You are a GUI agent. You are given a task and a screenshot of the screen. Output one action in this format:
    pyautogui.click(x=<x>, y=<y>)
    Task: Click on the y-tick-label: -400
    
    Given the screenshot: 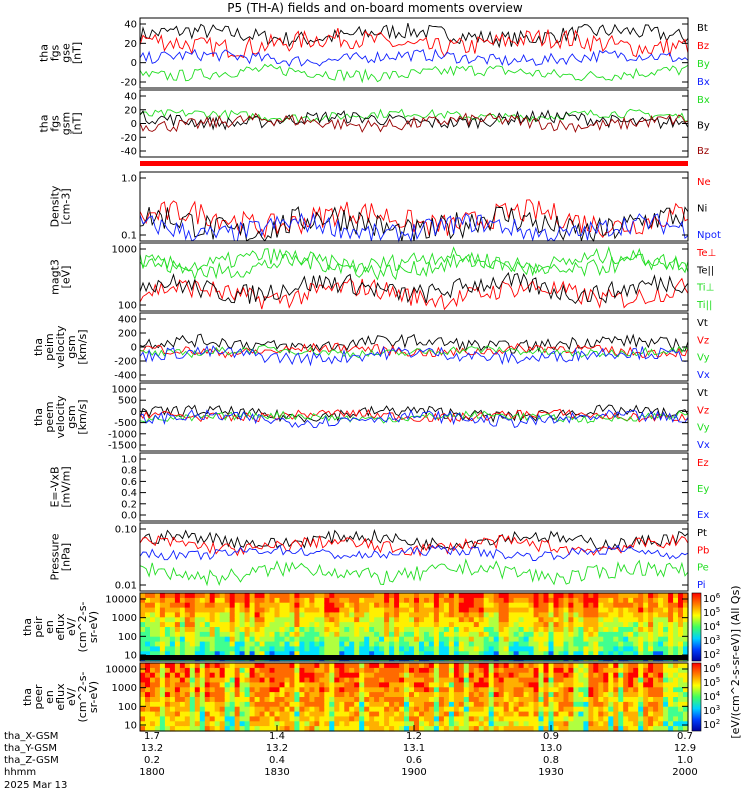 What is the action you would take?
    pyautogui.click(x=125, y=376)
    